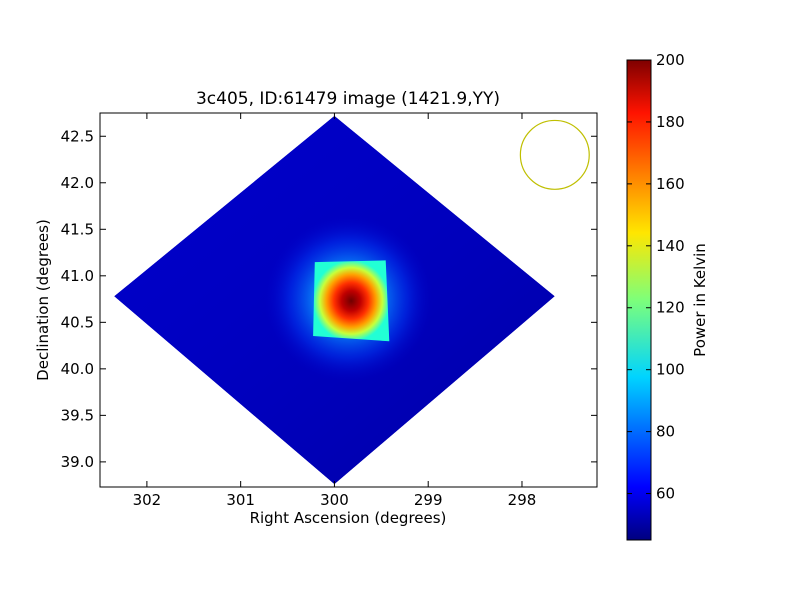 This screenshot has width=800, height=600. Describe the element at coordinates (670, 308) in the screenshot. I see `colorbar-tick-label: 120` at that location.